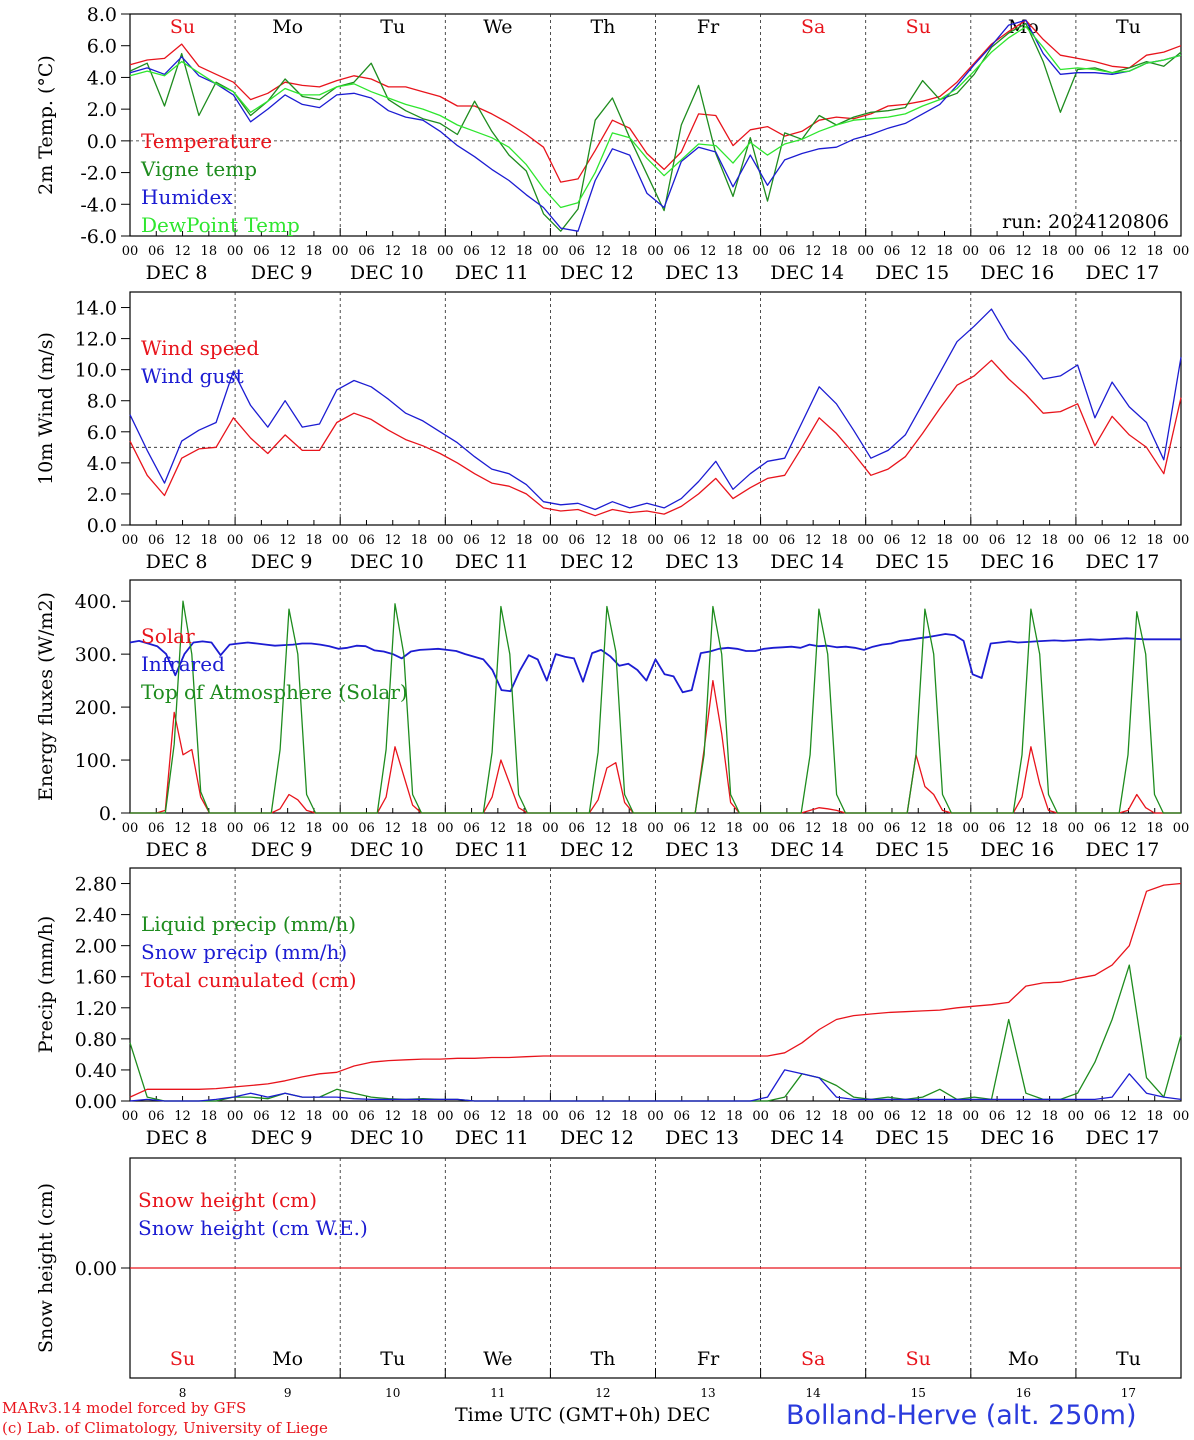 The height and width of the screenshot is (1440, 1194). Describe the element at coordinates (96, 309) in the screenshot. I see `y-tick-label: 14.0` at that location.